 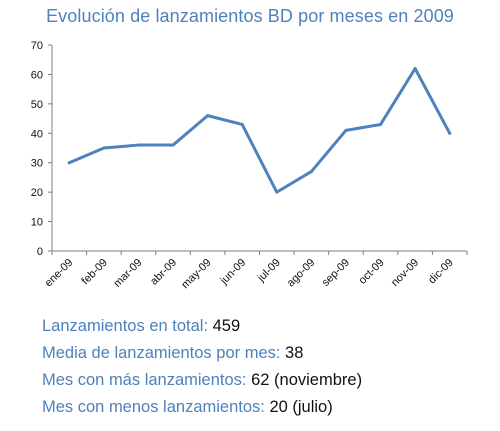 What do you see at coordinates (37, 164) in the screenshot?
I see `y-tick-label: 30` at bounding box center [37, 164].